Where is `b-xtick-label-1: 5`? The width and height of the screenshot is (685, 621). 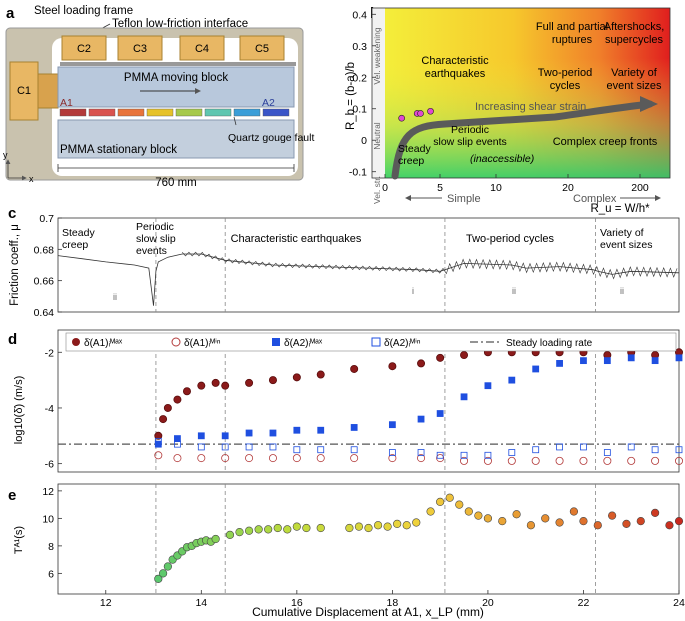 b-xtick-label-1: 5 is located at coordinates (440, 188).